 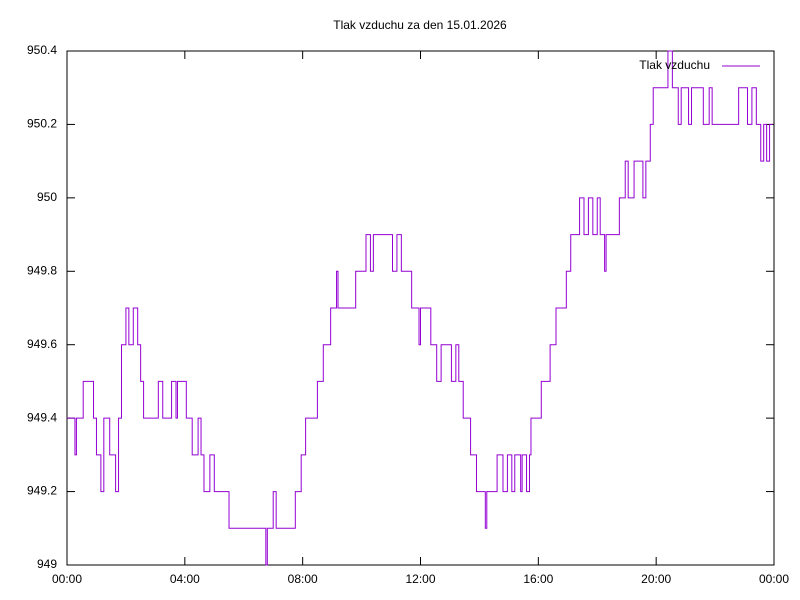 I want to click on y-tick-label: 950.2, so click(x=42, y=124).